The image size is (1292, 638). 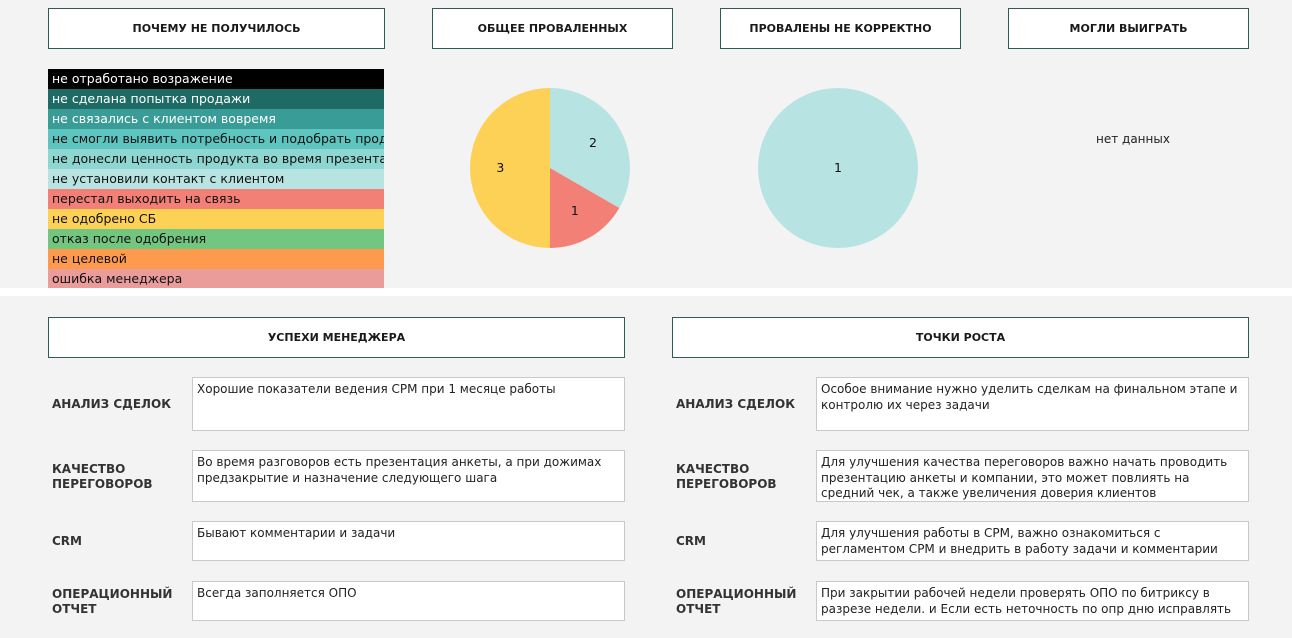 I want to click on growth-points-header: ТОЧКИ РОСТА, so click(x=960, y=337).